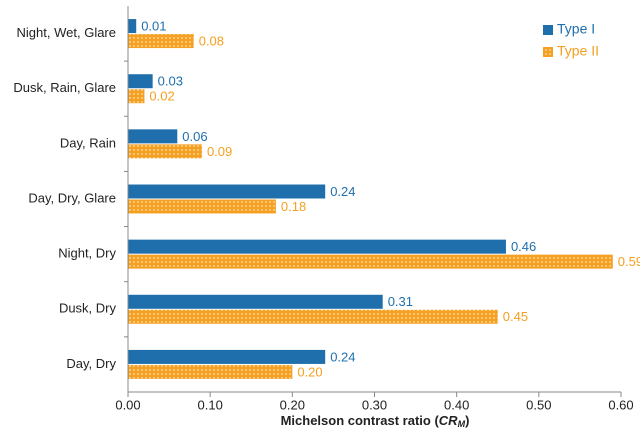  What do you see at coordinates (374, 404) in the screenshot?
I see `x-tick-label: 0.30` at bounding box center [374, 404].